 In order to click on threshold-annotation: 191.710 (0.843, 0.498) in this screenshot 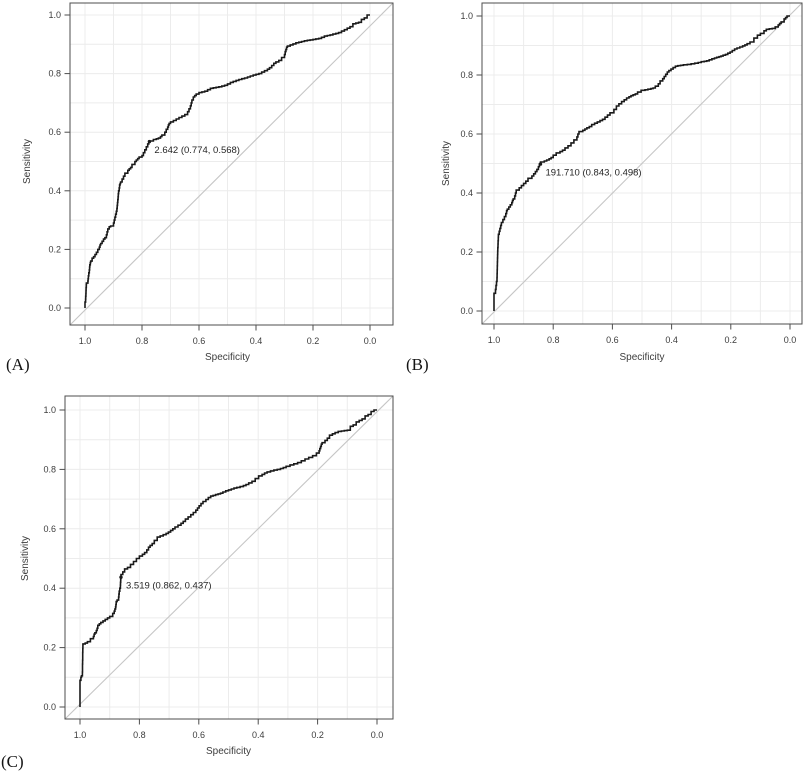, I will do `click(593, 173)`.